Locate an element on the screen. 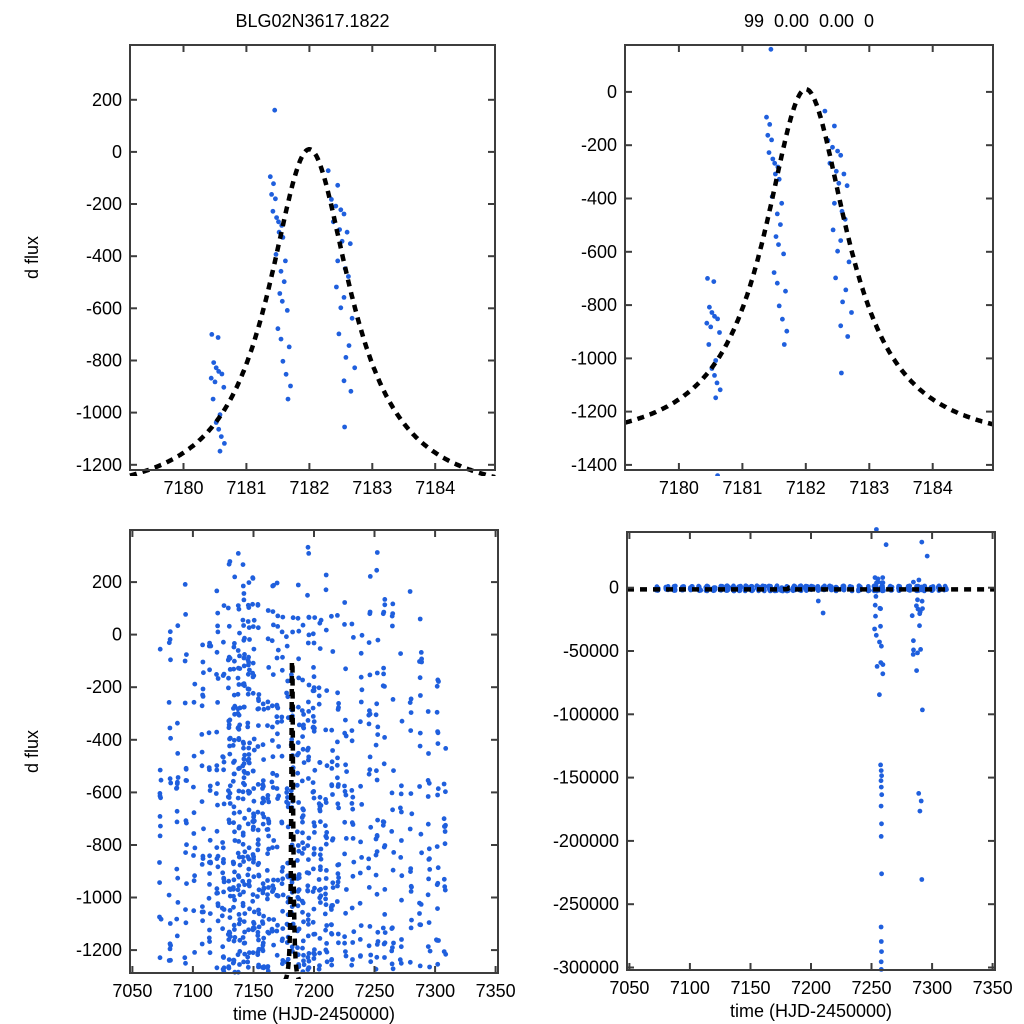  panel-0-title: BLG02N3617.1822 is located at coordinates (312, 21).